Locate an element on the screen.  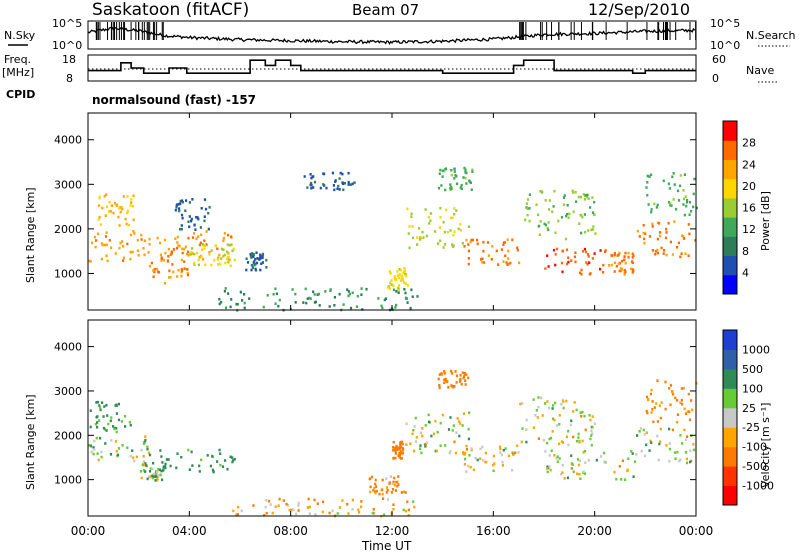
power-colorbar-tick: 28 is located at coordinates (749, 143).